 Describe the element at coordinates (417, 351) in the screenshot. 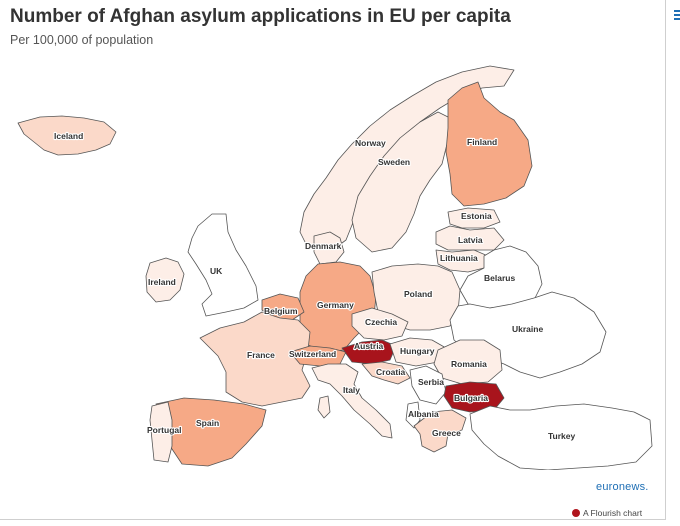

I see `label-hungary: Hungary` at that location.